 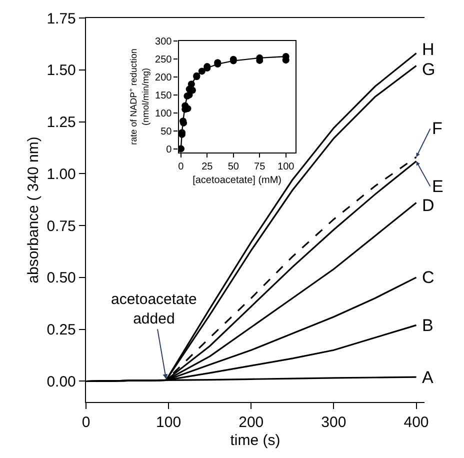 What do you see at coordinates (166, 132) in the screenshot?
I see `y-tick-label: 50` at bounding box center [166, 132].